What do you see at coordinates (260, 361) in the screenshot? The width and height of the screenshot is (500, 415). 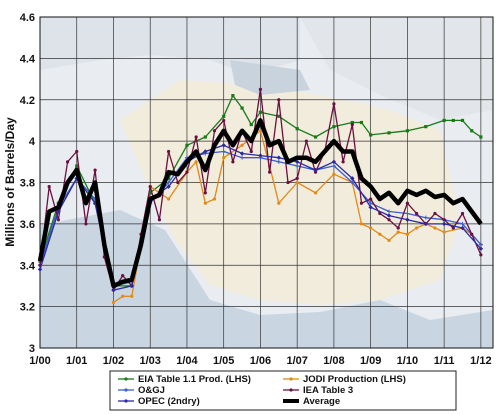 I see `x-tick-label-6: 1/06` at bounding box center [260, 361].